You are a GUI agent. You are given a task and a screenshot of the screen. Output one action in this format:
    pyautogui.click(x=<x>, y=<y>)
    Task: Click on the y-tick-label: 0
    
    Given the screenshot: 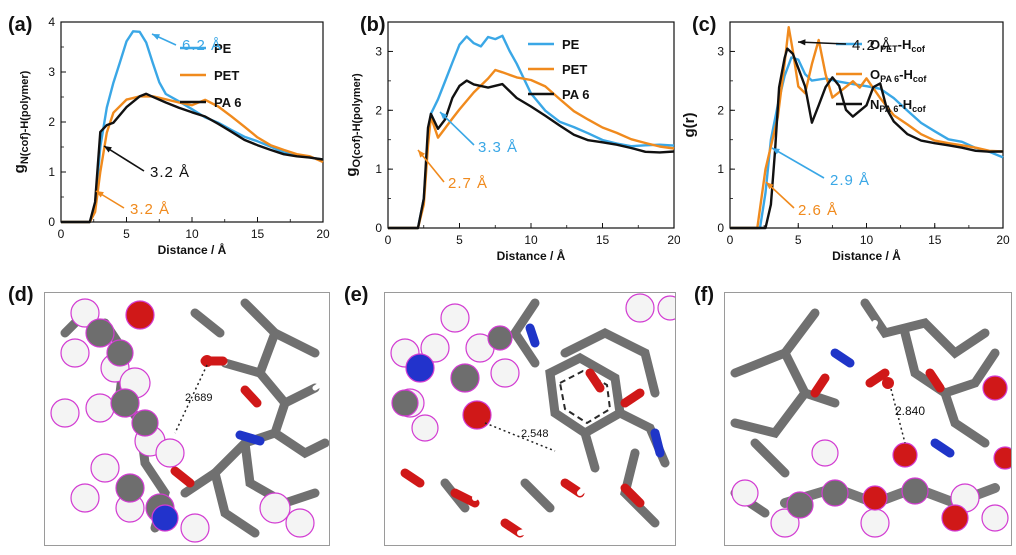 What is the action you would take?
    pyautogui.click(x=51, y=222)
    